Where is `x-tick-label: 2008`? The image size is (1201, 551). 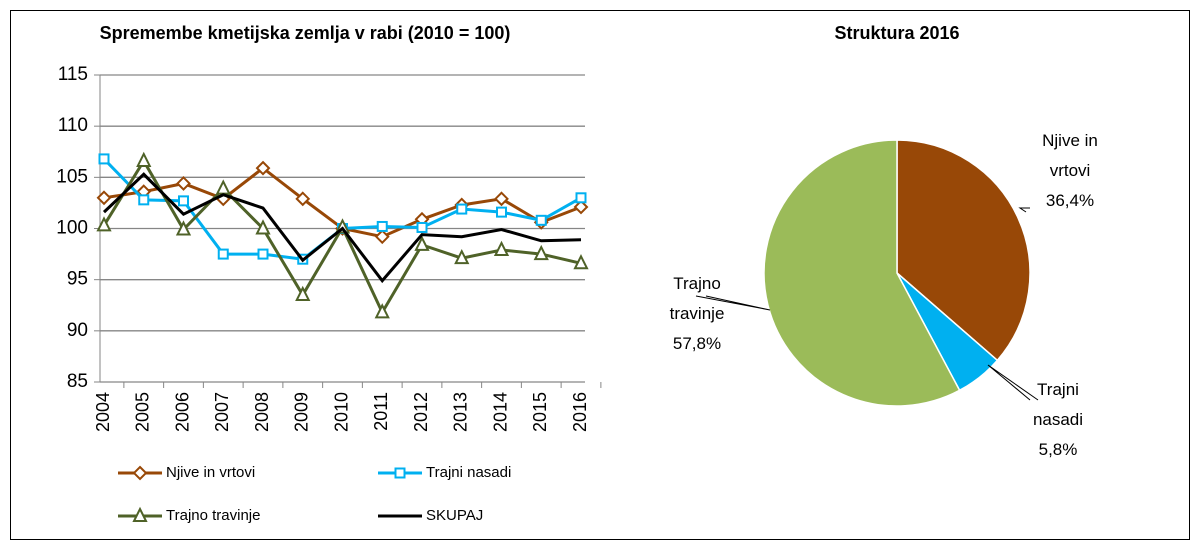
x-tick-label: 2008 is located at coordinates (262, 412).